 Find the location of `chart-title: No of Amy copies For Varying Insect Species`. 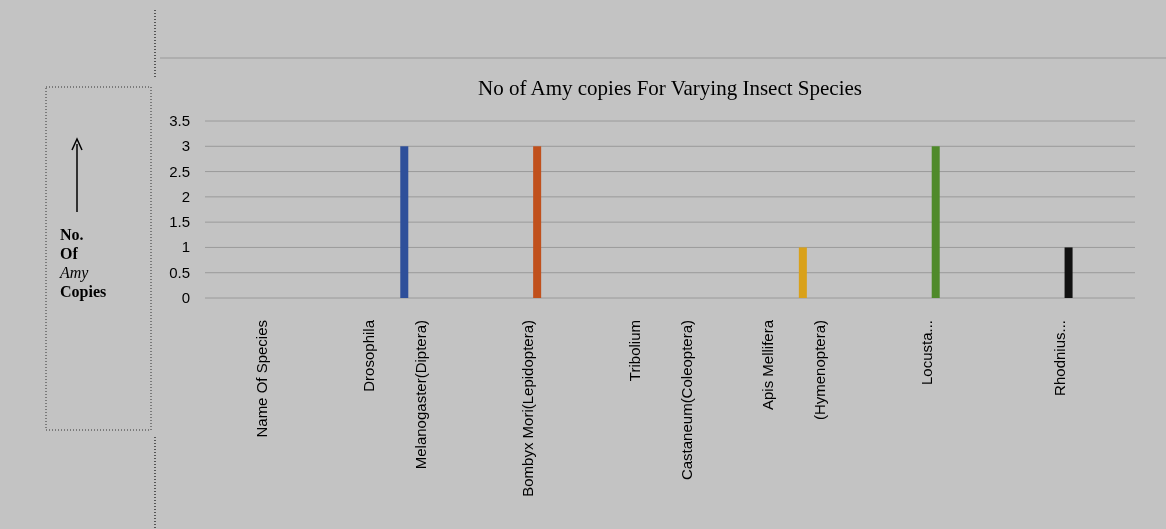

chart-title: No of Amy copies For Varying Insect Species is located at coordinates (670, 88).